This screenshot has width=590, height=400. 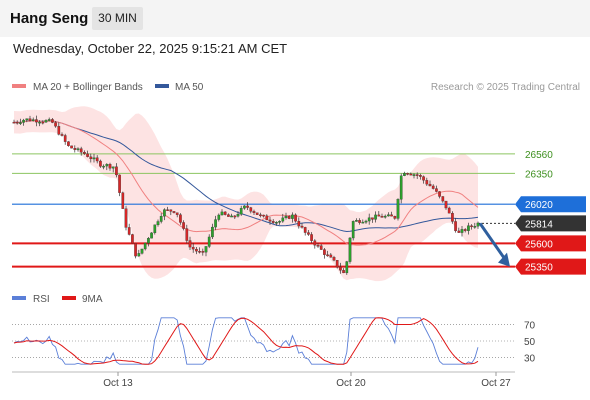 What do you see at coordinates (117, 18) in the screenshot?
I see `timeframe-badge: 30 MIN` at bounding box center [117, 18].